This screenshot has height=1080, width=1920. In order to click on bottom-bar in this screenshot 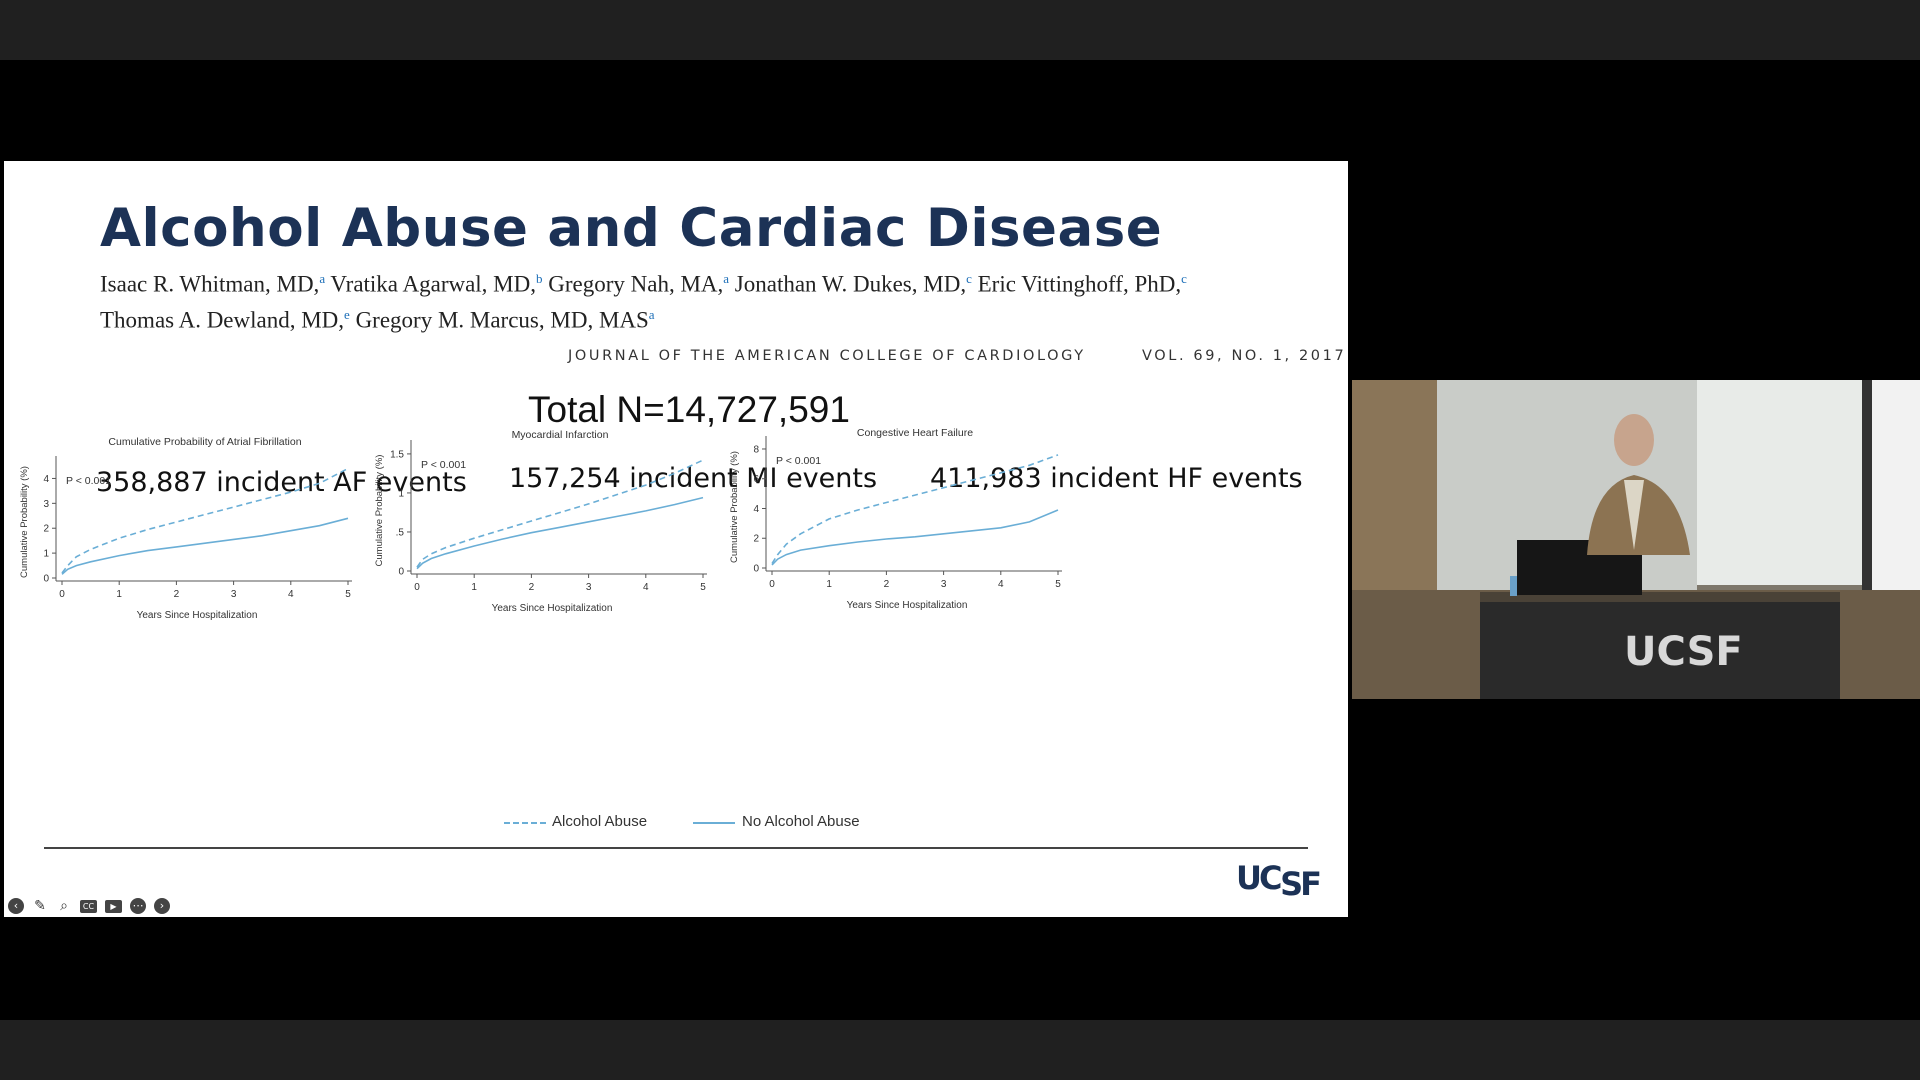, I will do `click(960, 1050)`.